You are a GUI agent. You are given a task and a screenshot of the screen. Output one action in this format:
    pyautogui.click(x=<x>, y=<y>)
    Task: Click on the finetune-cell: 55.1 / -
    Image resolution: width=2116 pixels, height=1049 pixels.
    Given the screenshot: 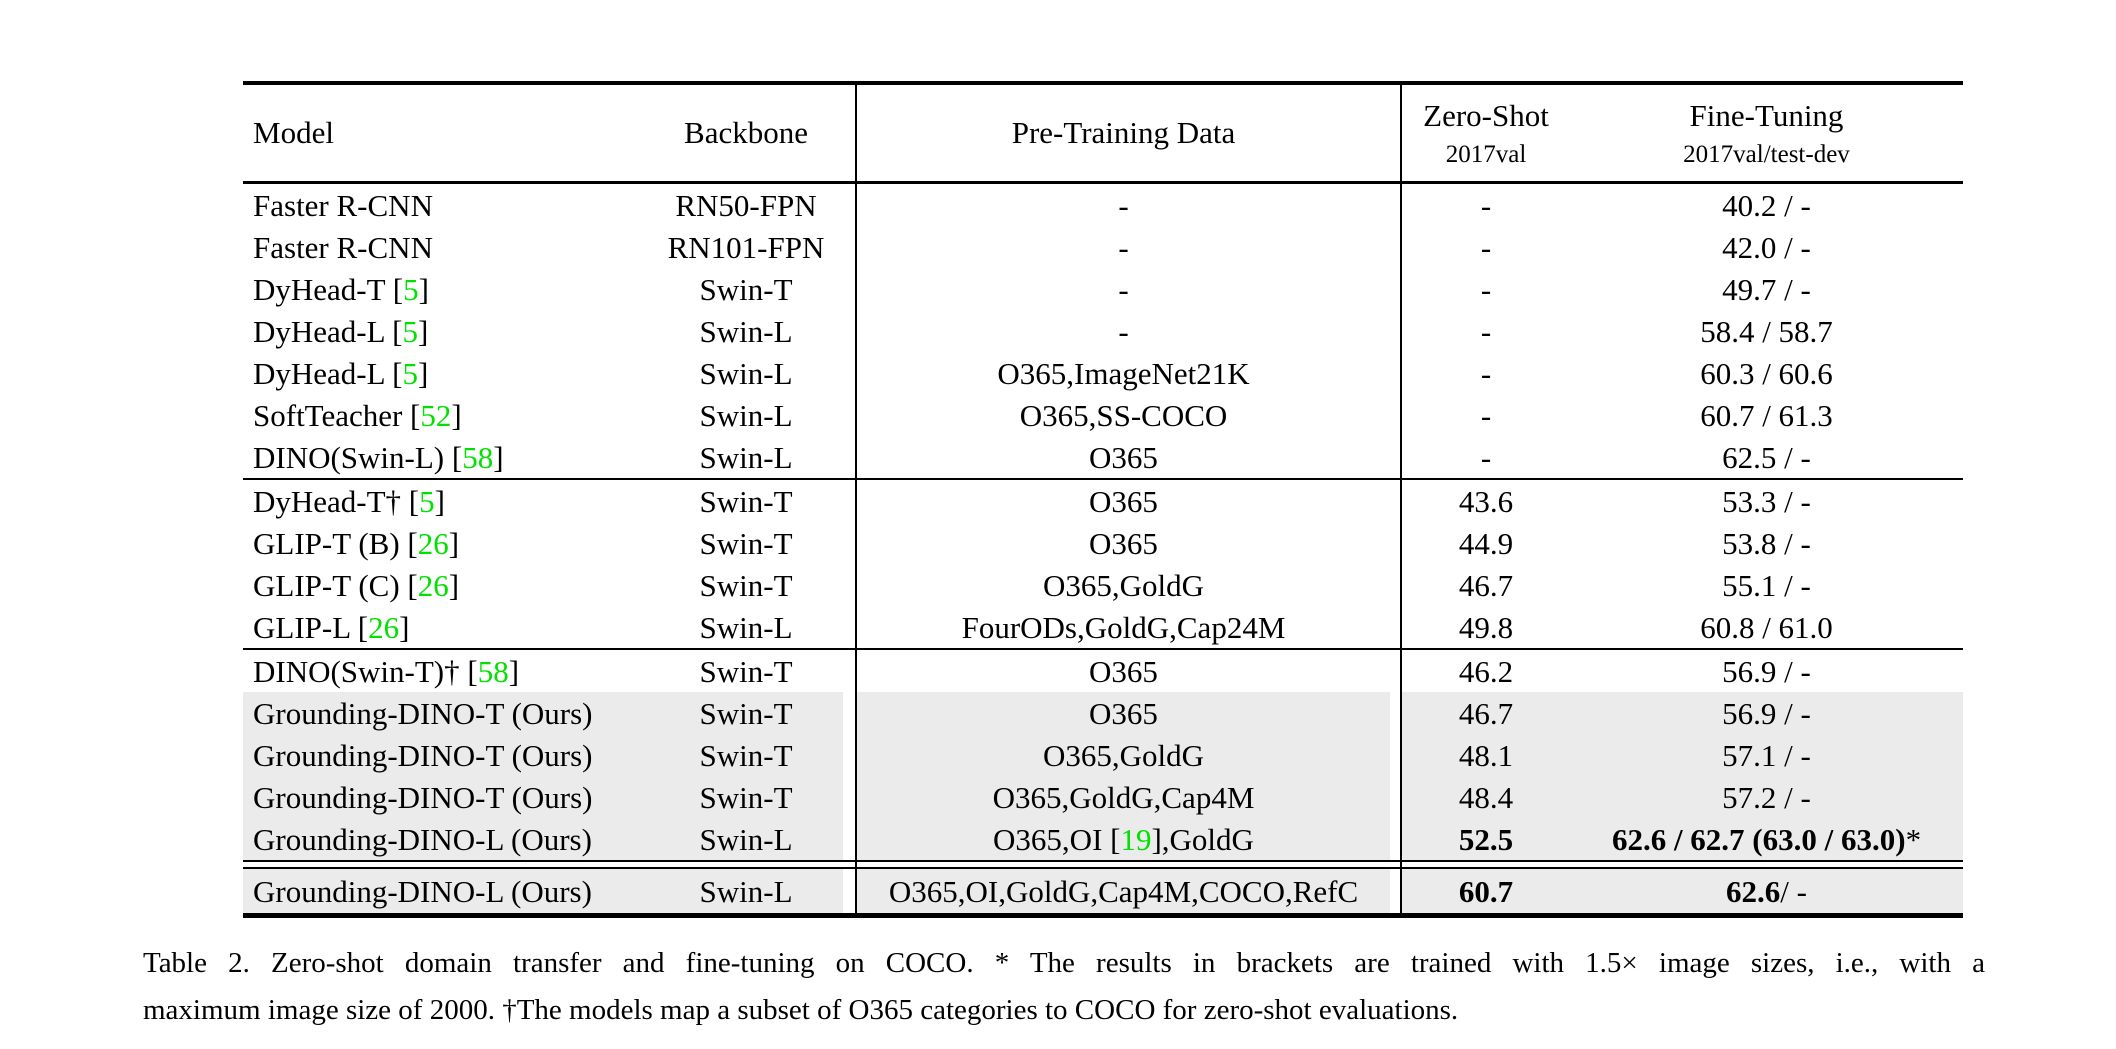 What is the action you would take?
    pyautogui.click(x=1766, y=585)
    